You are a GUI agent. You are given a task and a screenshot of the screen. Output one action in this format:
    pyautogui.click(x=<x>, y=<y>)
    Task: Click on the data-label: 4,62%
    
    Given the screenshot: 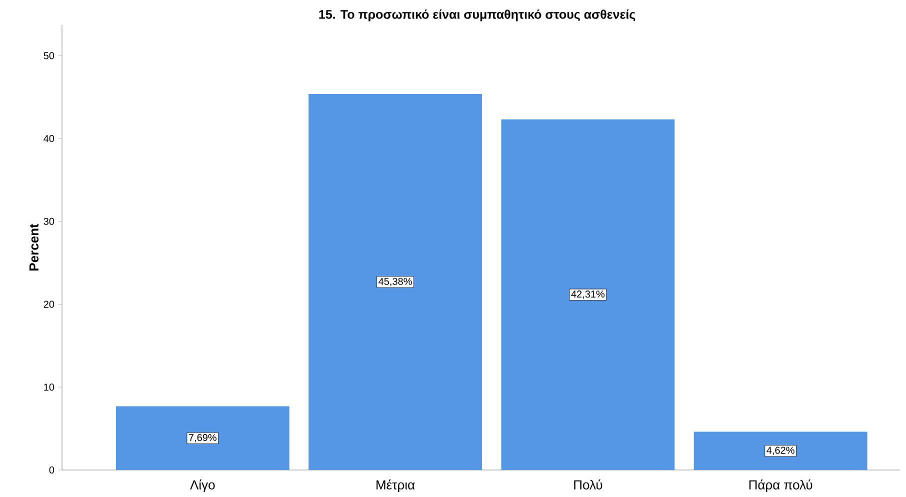 What is the action you would take?
    pyautogui.click(x=780, y=450)
    